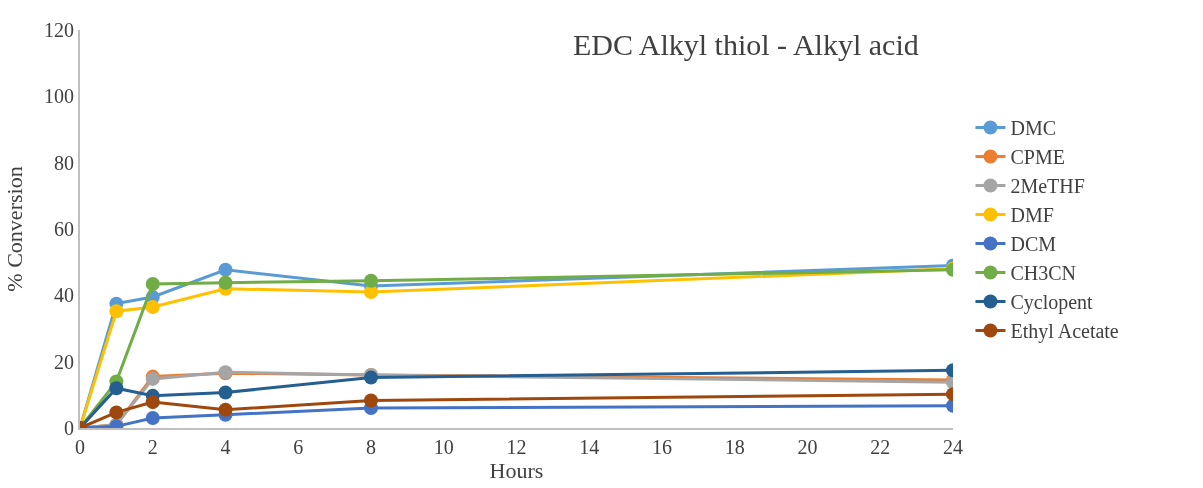 Image resolution: width=1203 pixels, height=488 pixels. Describe the element at coordinates (1033, 244) in the screenshot. I see `legend-label: DCM` at that location.